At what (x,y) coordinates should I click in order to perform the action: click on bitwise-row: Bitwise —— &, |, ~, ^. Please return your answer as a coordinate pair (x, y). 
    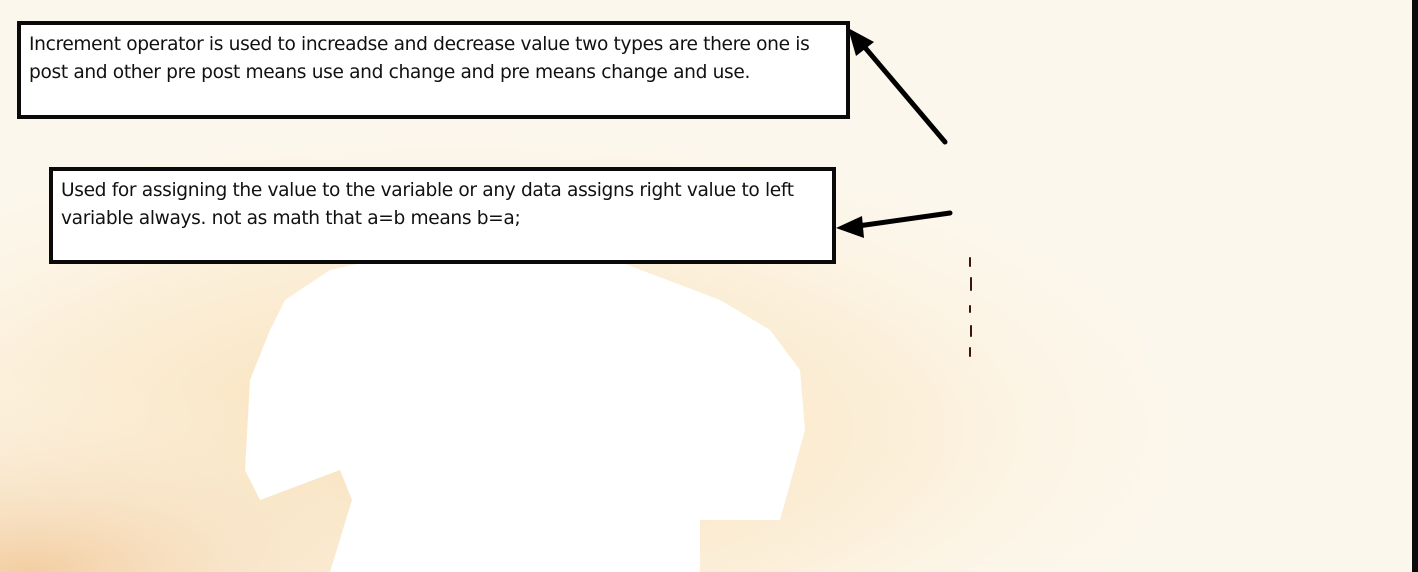
    Looking at the image, I should click on (1125, 82).